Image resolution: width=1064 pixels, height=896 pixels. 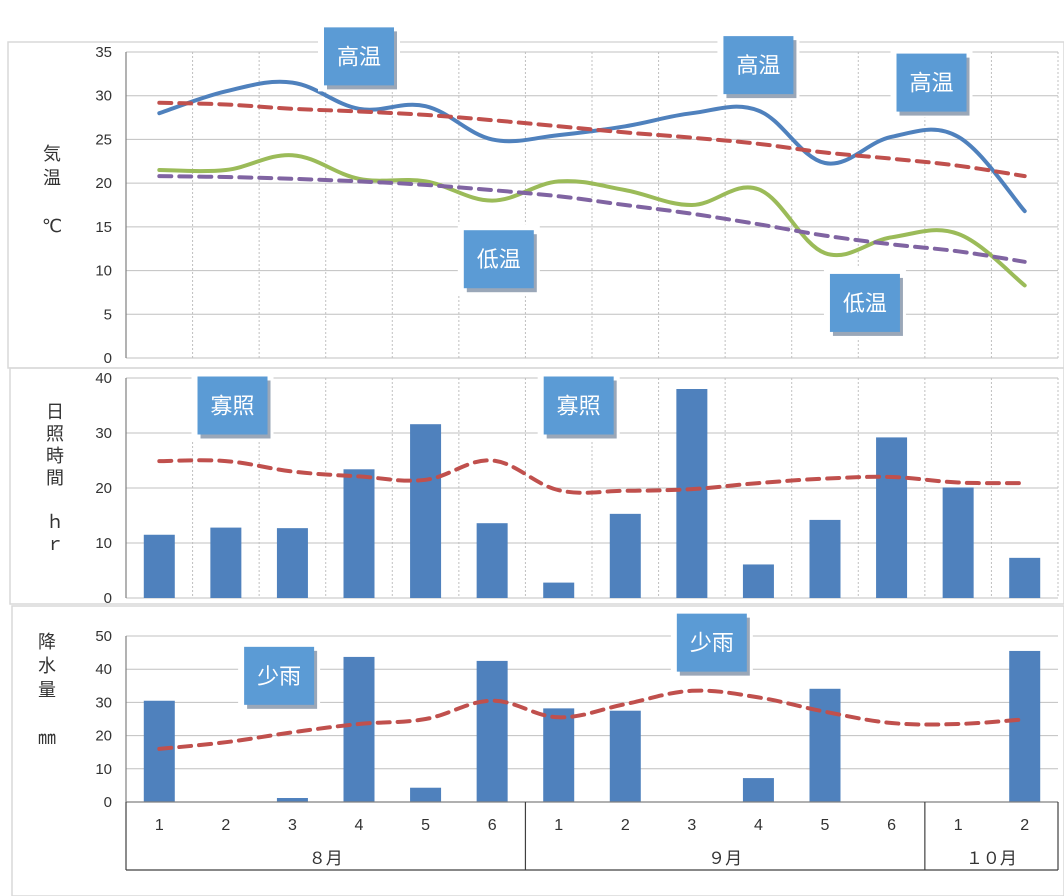 I want to click on y-axis-title-char: 量, so click(x=47, y=690).